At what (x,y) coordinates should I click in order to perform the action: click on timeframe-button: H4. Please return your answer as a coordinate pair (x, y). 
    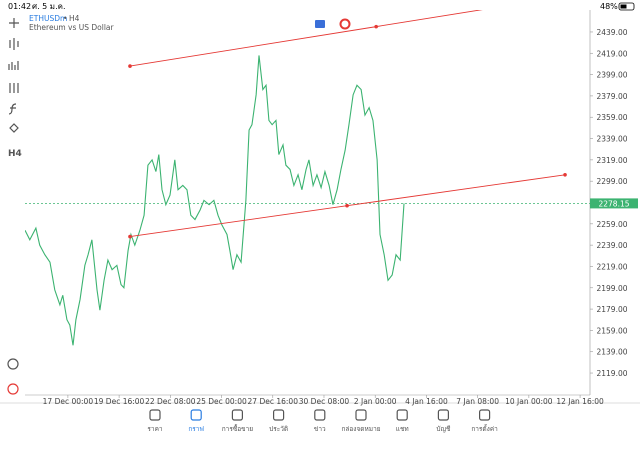
    Looking at the image, I should click on (15, 154).